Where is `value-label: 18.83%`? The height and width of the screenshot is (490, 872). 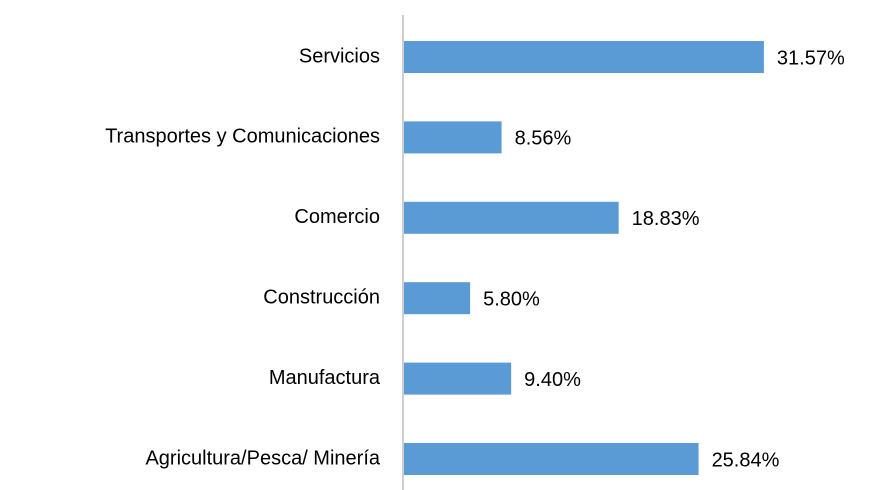
value-label: 18.83% is located at coordinates (666, 219).